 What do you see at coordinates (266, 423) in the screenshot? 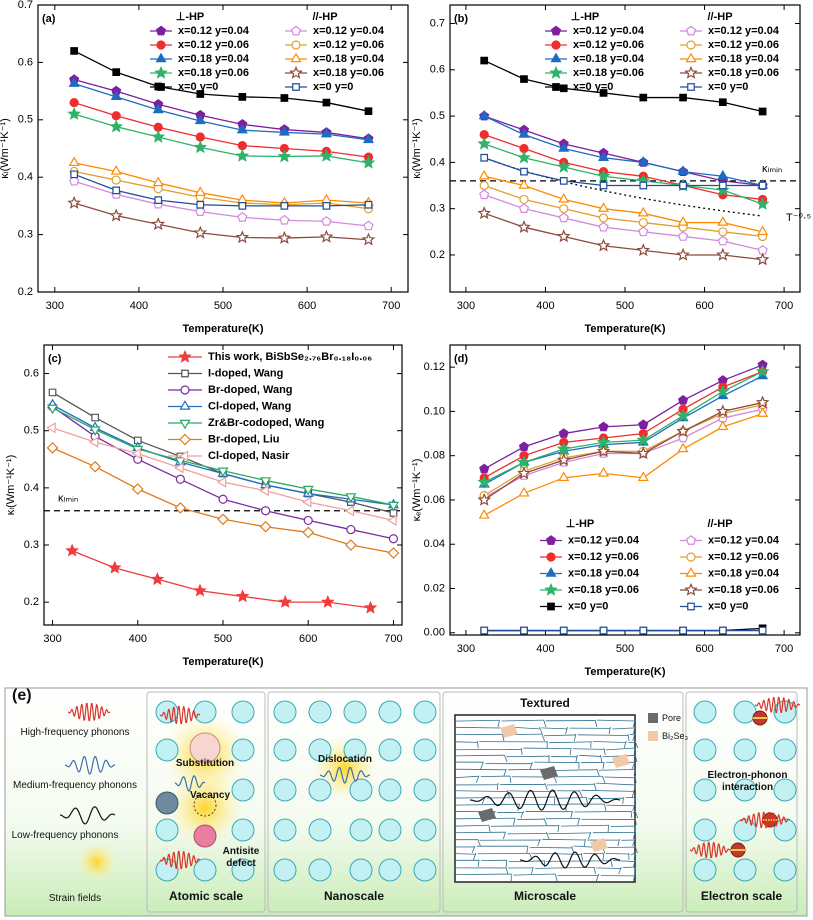
I see `legend-label: Zr&Br-codoped, Wang` at bounding box center [266, 423].